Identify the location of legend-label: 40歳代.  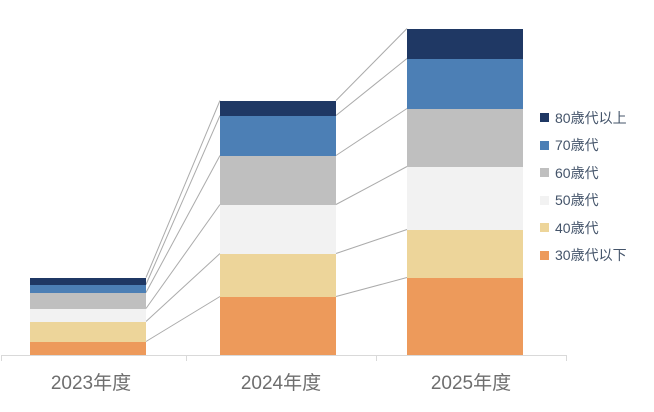
(577, 227).